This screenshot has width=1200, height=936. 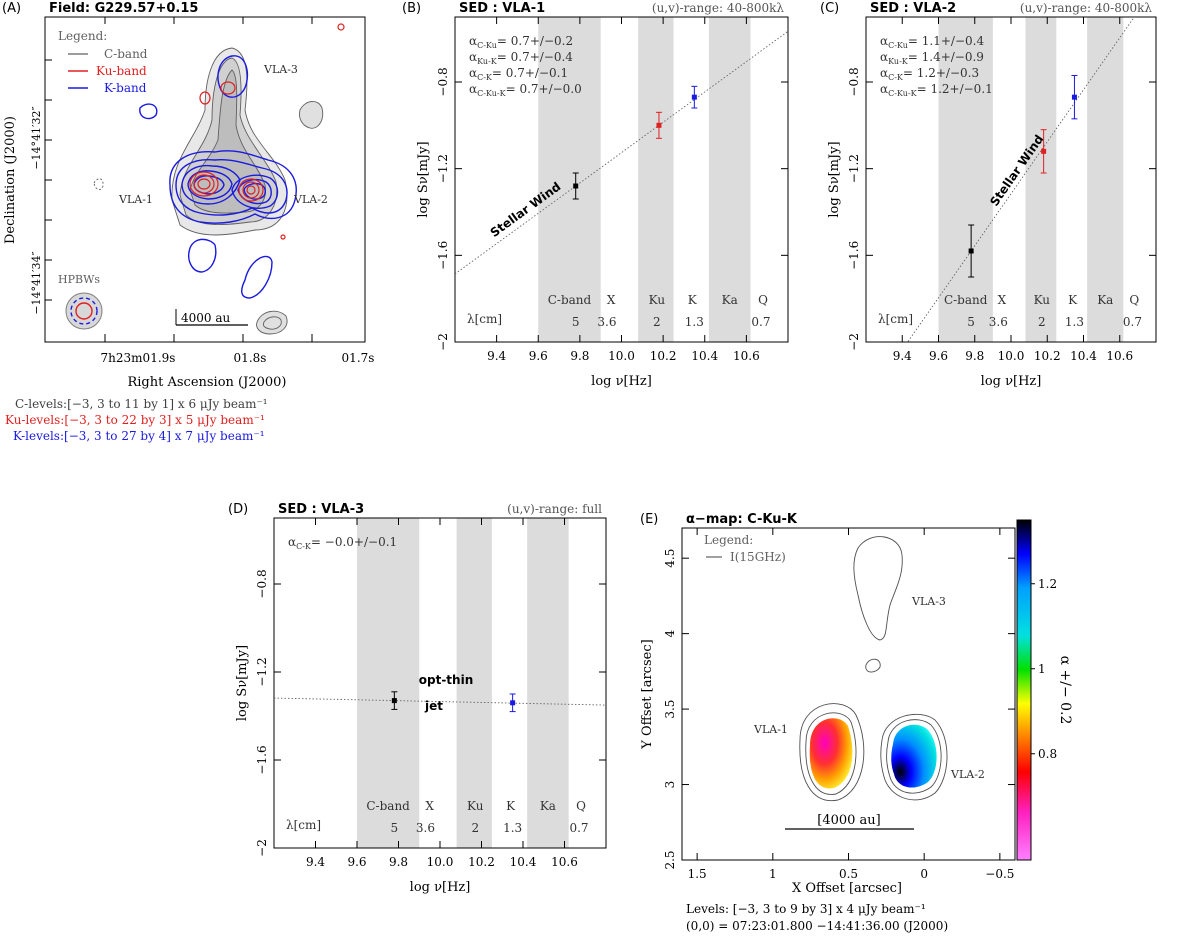 I want to click on svg-text: [4000 au], so click(x=848, y=820).